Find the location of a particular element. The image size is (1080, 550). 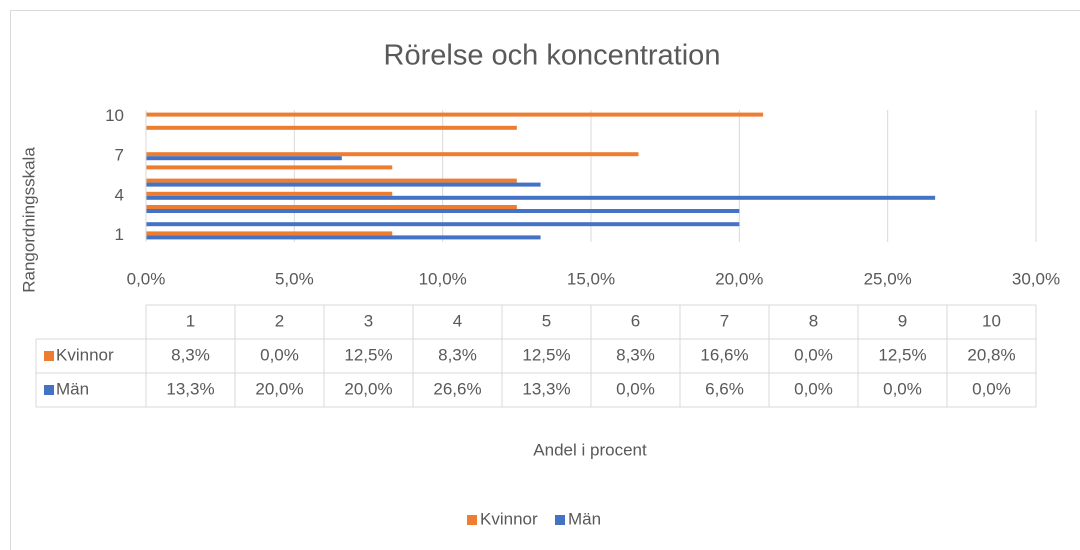

table-header: 6 is located at coordinates (635, 320).